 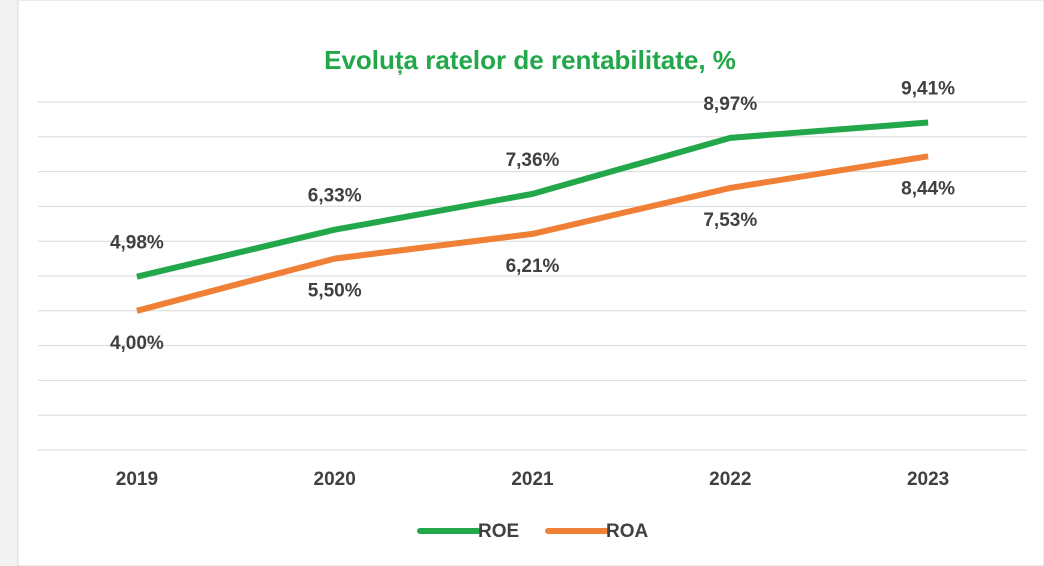 I want to click on legend-label: ROA, so click(x=627, y=531).